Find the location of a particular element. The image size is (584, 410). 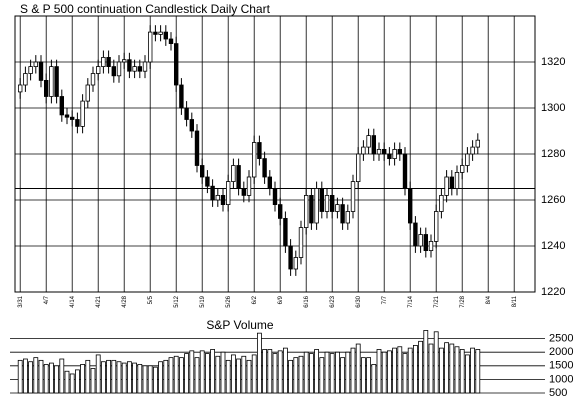

x-tick-label: 8/4 is located at coordinates (489, 299).